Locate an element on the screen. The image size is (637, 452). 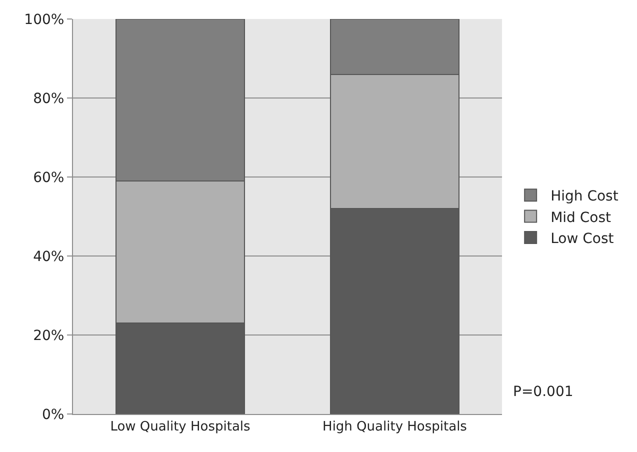
y-tick-label: 40% is located at coordinates (48, 256).